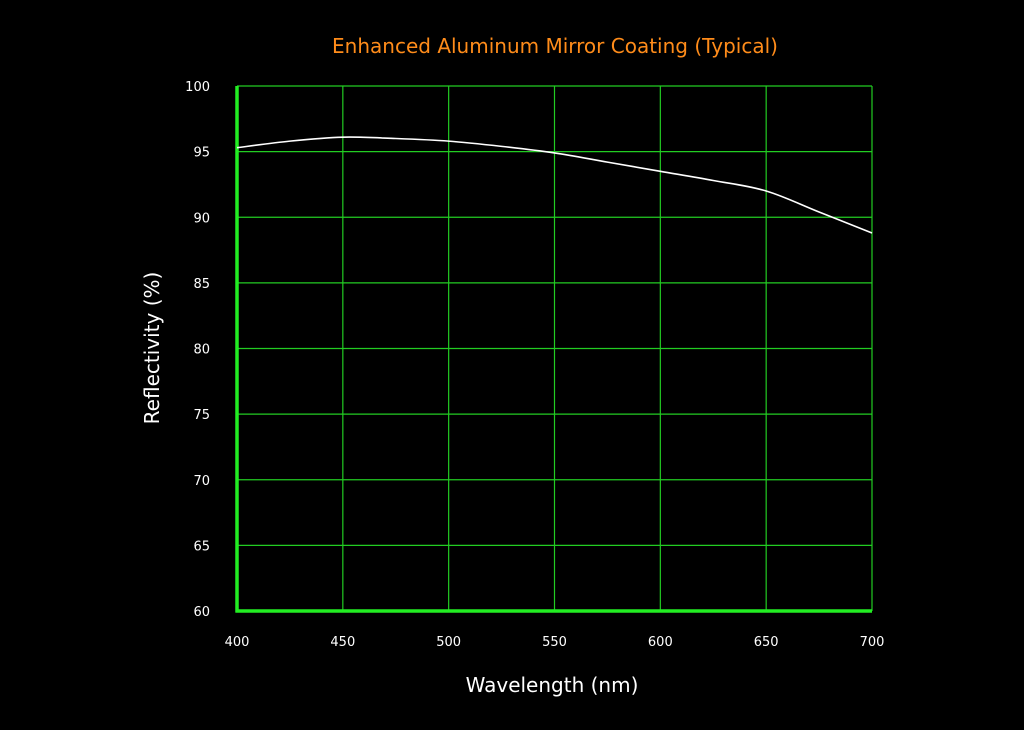  I want to click on x-axis-title: Wavelength (nm), so click(552, 685).